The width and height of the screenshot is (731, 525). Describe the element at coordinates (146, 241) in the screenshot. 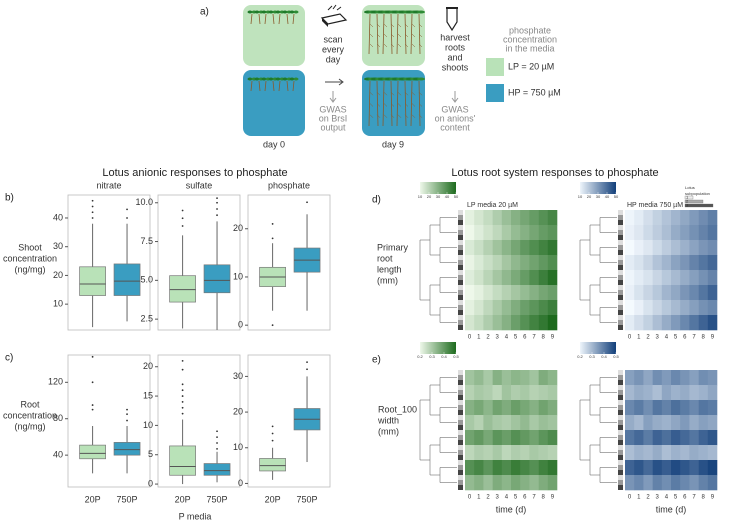

I see `y-tick-label: 7.5` at that location.